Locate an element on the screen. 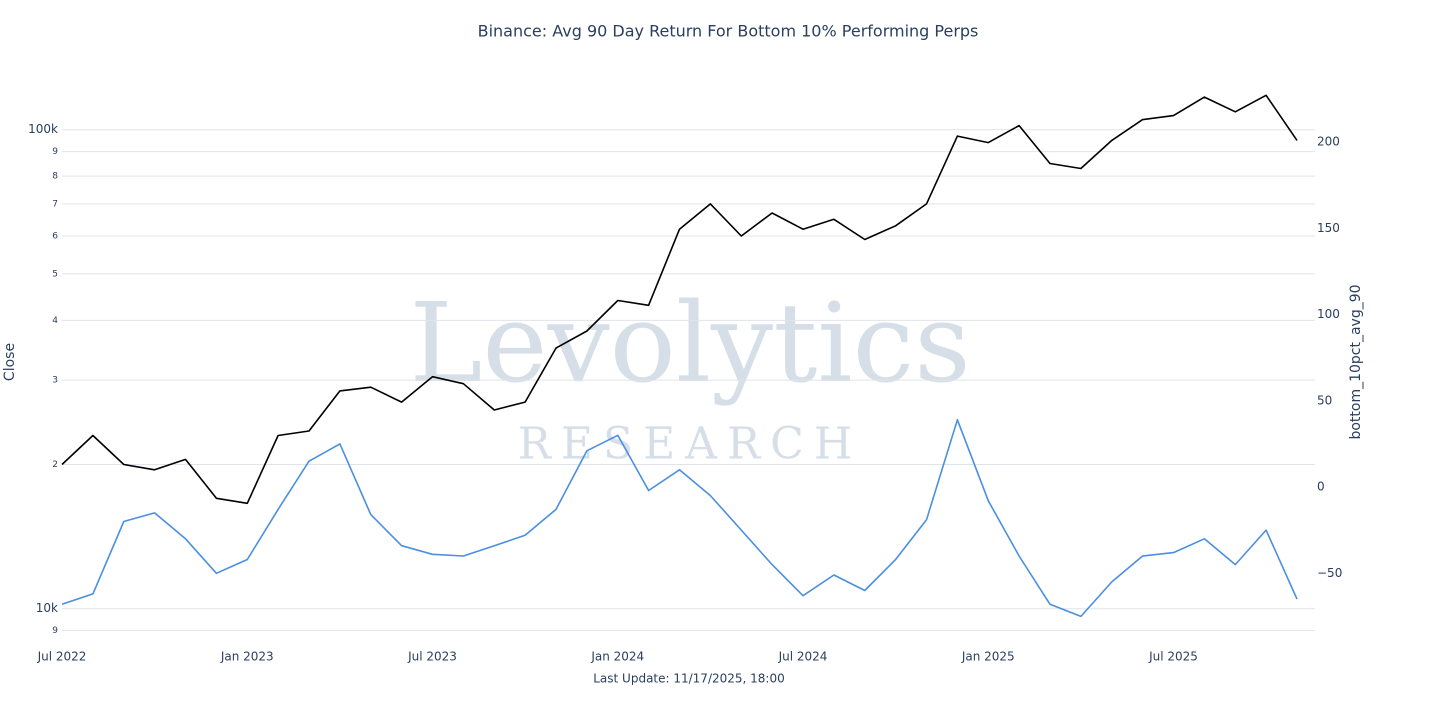 This screenshot has height=714, width=1456. x-tick-label: Jul 2025 is located at coordinates (1173, 657).